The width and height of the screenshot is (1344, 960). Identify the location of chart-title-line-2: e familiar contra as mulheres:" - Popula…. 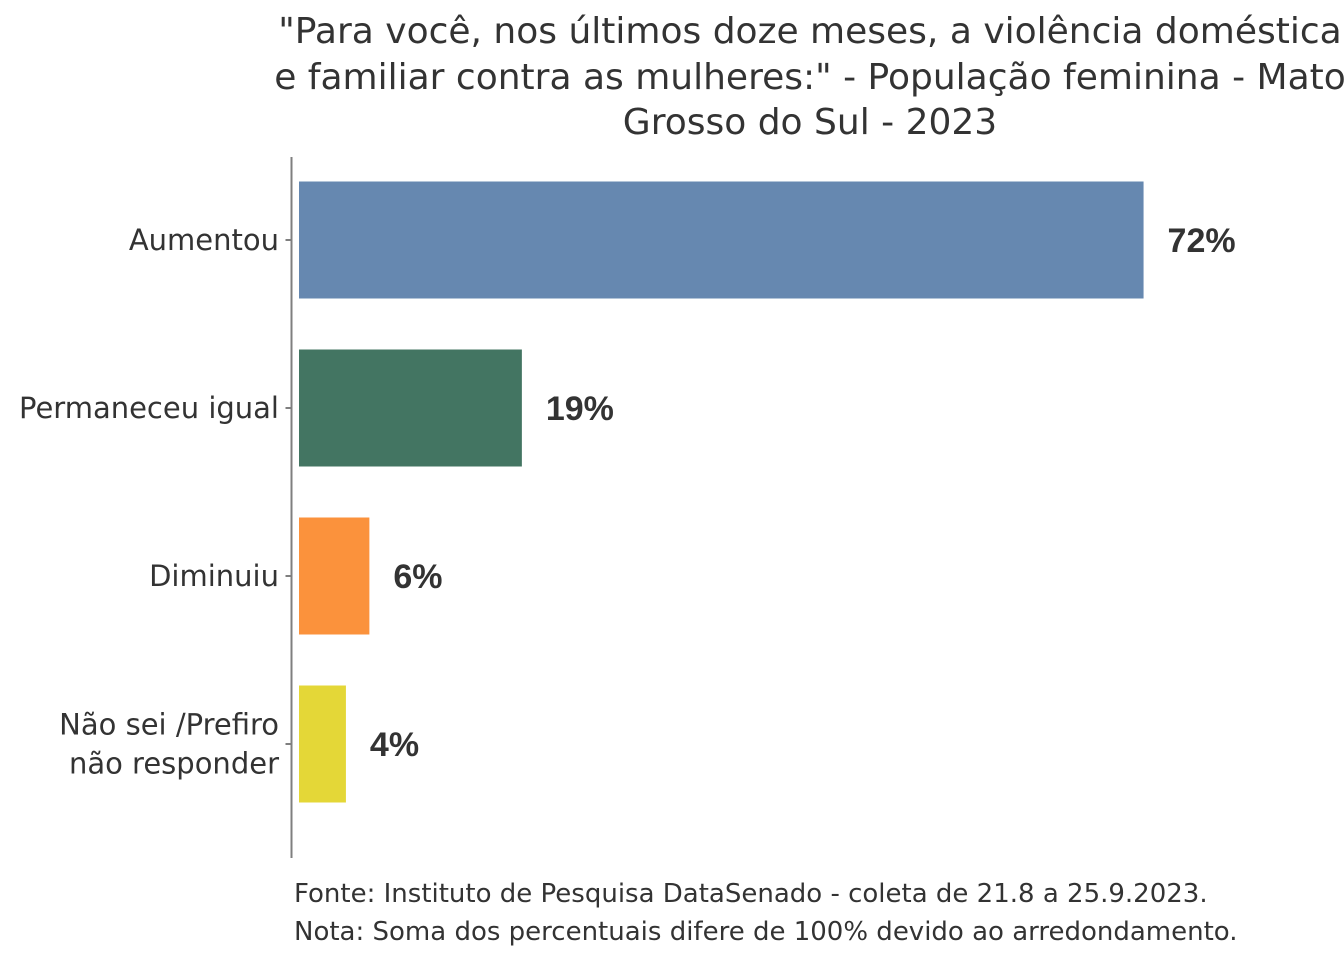
(809, 77).